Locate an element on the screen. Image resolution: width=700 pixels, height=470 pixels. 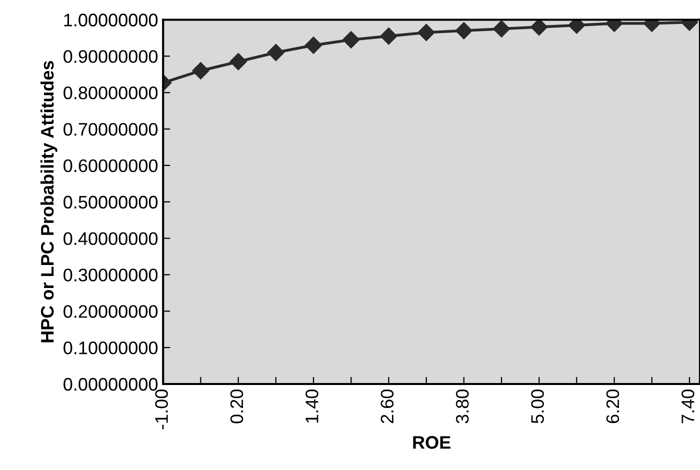
y-tick-label: 0.00000000 is located at coordinates (111, 384).